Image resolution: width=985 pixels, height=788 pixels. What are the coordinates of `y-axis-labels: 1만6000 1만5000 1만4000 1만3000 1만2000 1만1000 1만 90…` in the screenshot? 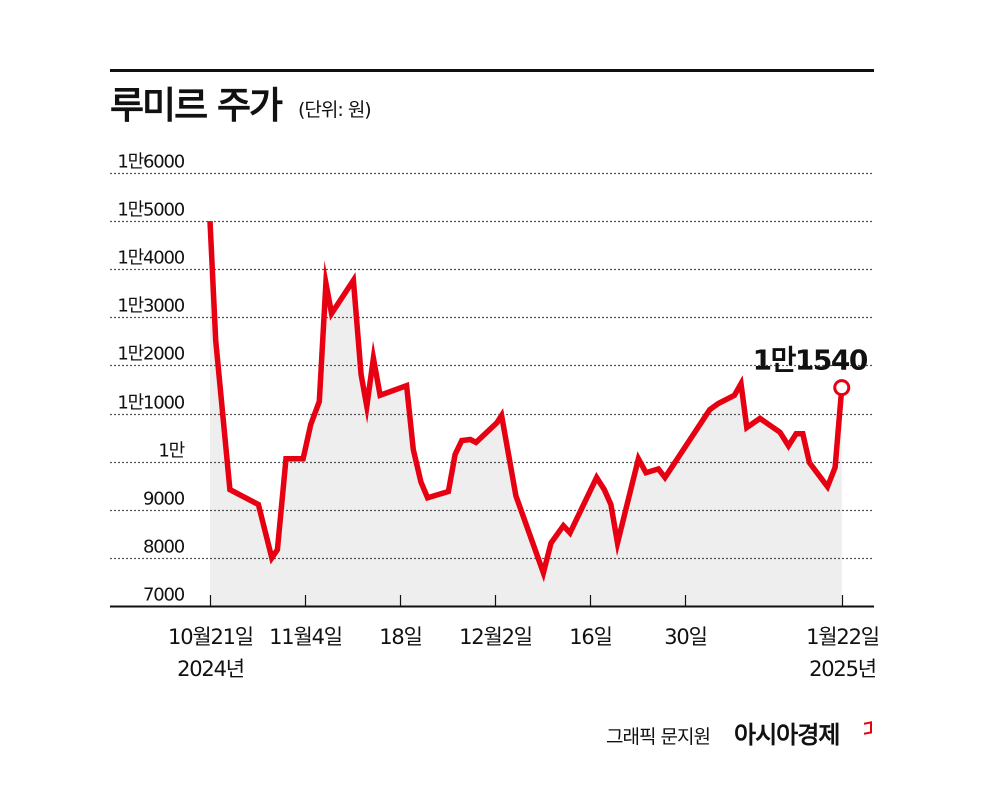 It's located at (151, 379).